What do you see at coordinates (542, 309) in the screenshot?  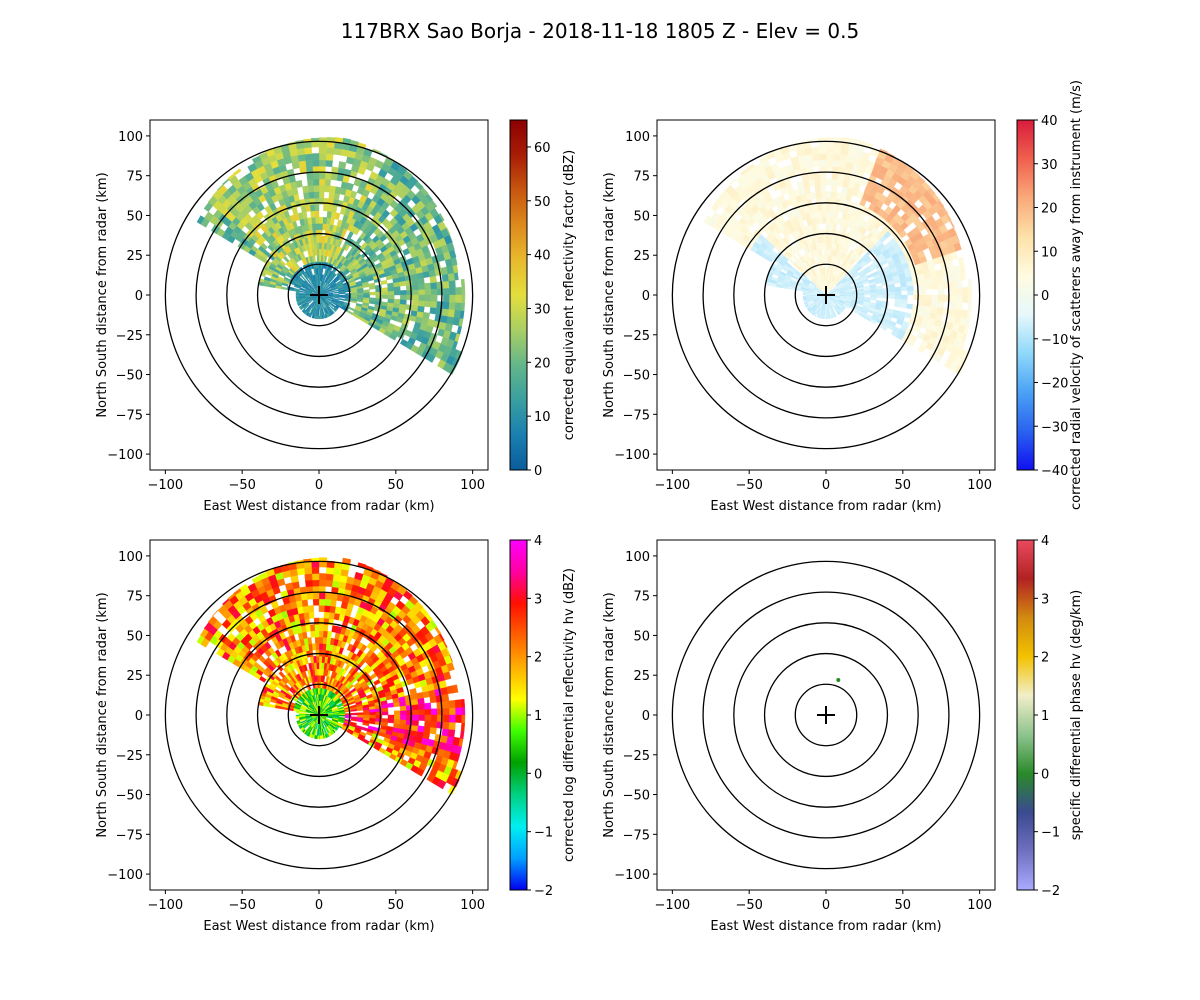 I see `colorbar-tick-label: 30` at bounding box center [542, 309].